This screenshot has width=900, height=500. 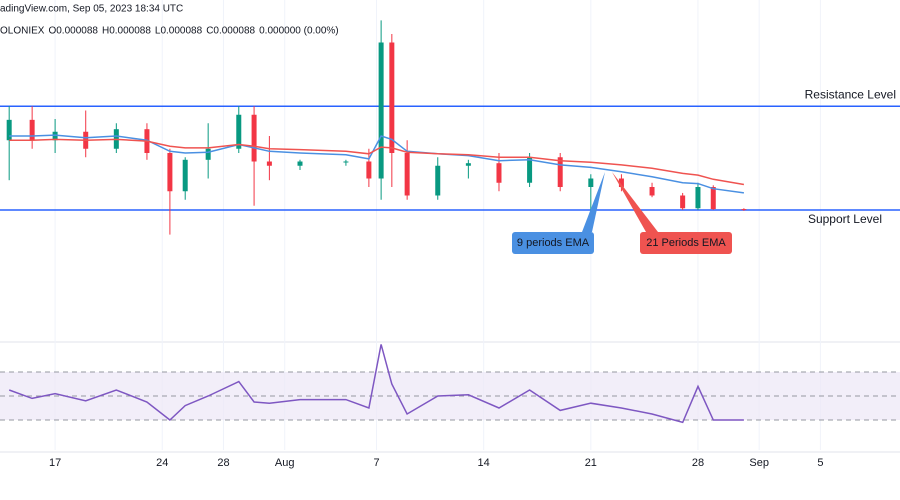 I want to click on symbol-field: C0.000088, so click(x=230, y=31).